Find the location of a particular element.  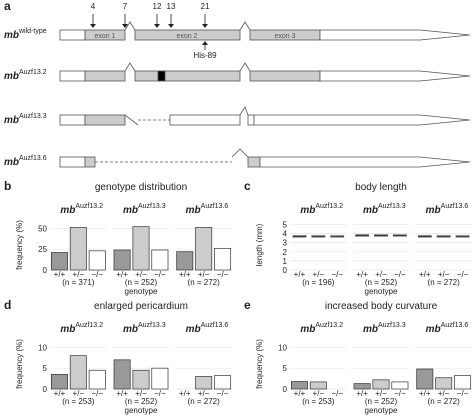

insertion is located at coordinates (161, 76).